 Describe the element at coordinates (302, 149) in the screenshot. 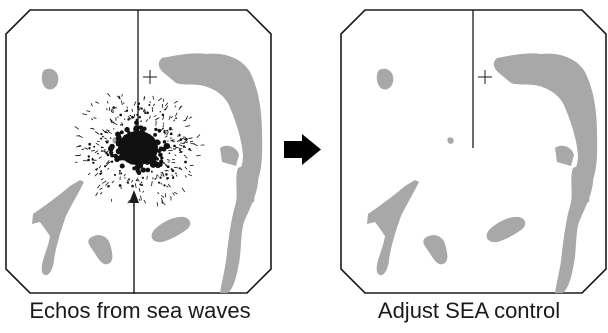

I see `right-arrow-icon` at that location.